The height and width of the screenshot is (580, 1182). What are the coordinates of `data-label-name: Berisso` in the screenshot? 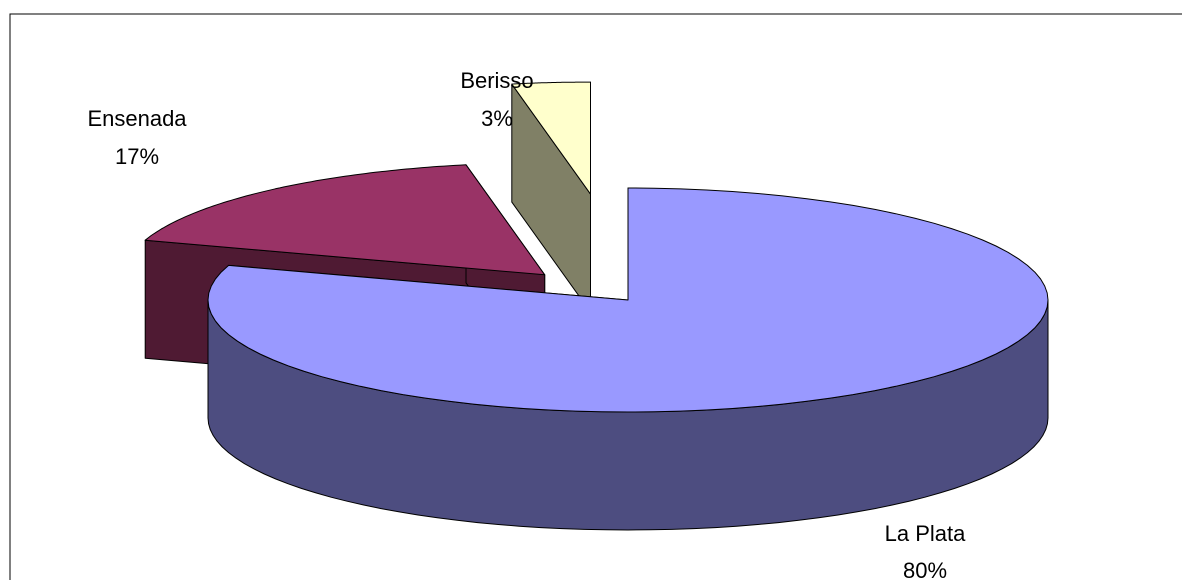 It's located at (496, 80).